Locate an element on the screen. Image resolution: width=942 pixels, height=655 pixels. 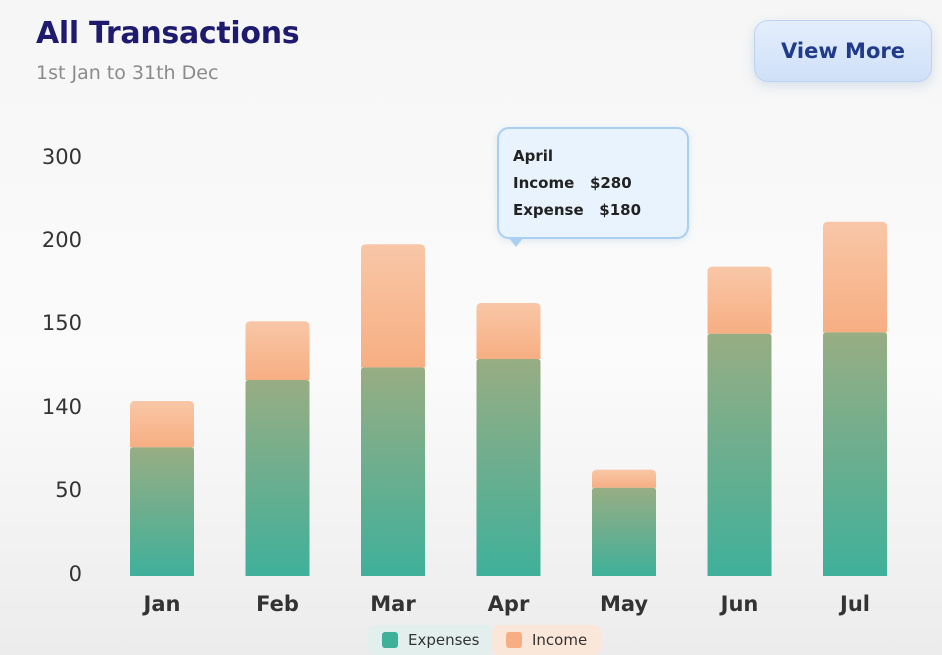
x-axis: Jan Feb Mar Apr May Jun Jul is located at coordinates (506, 604).